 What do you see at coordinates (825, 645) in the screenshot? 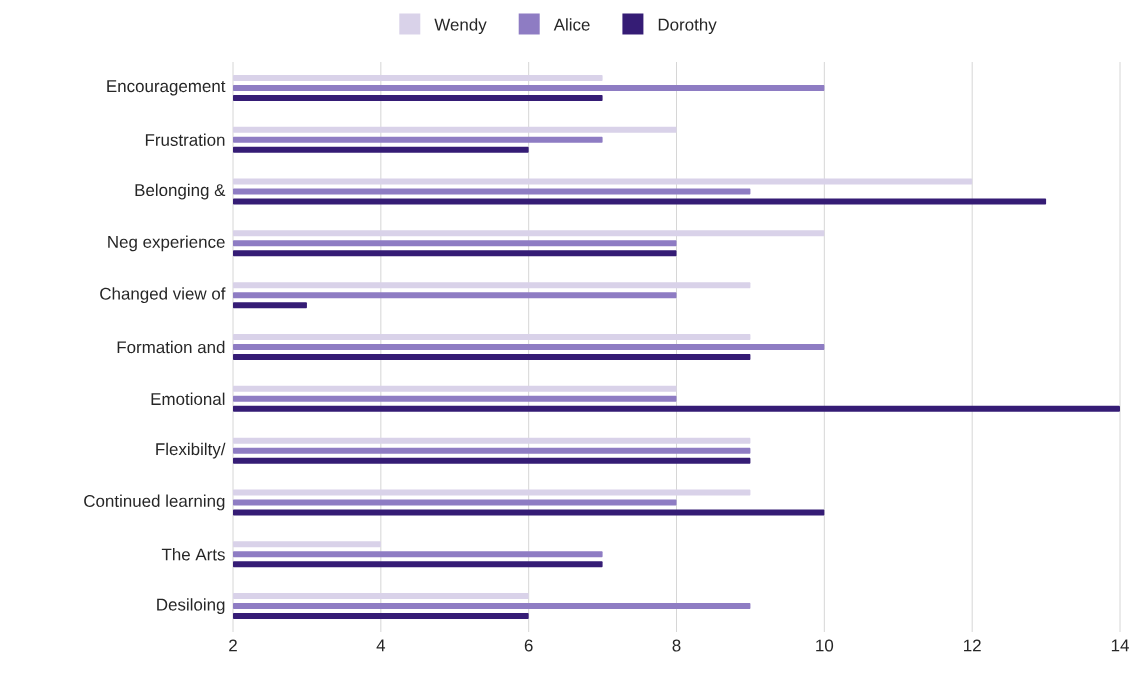
I see `x-tick-label: 10` at bounding box center [825, 645].